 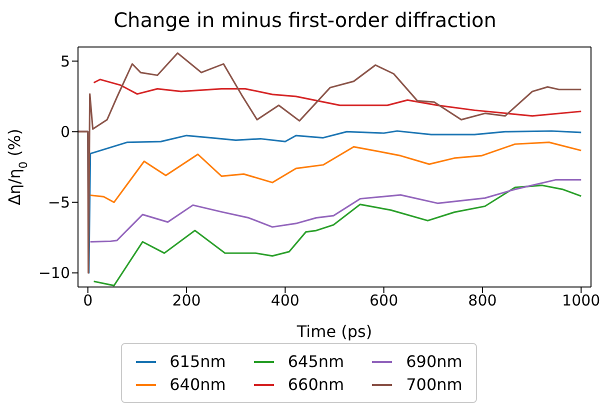 What do you see at coordinates (65, 61) in the screenshot?
I see `y-tick-label: 5` at bounding box center [65, 61].